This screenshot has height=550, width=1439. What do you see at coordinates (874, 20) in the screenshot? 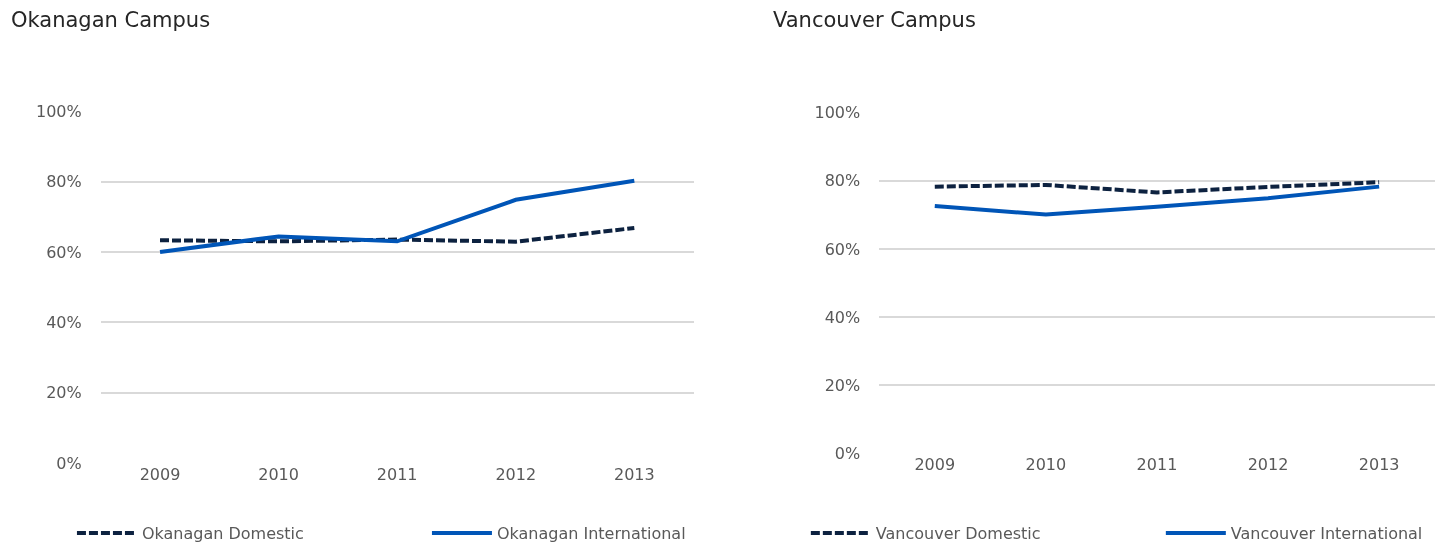
I see `chart-title: Vancouver Campus` at bounding box center [874, 20].